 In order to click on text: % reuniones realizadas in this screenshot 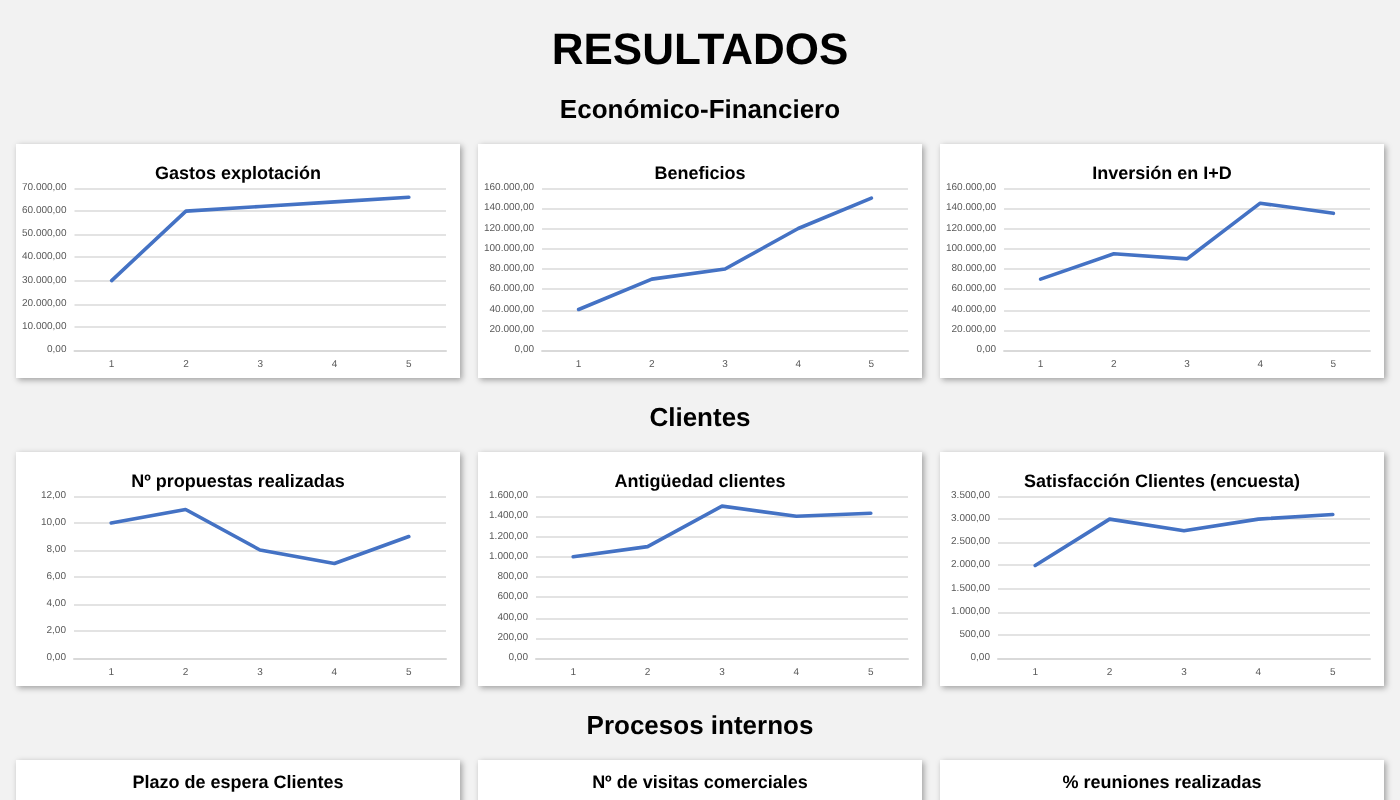, I will do `click(1162, 780)`.